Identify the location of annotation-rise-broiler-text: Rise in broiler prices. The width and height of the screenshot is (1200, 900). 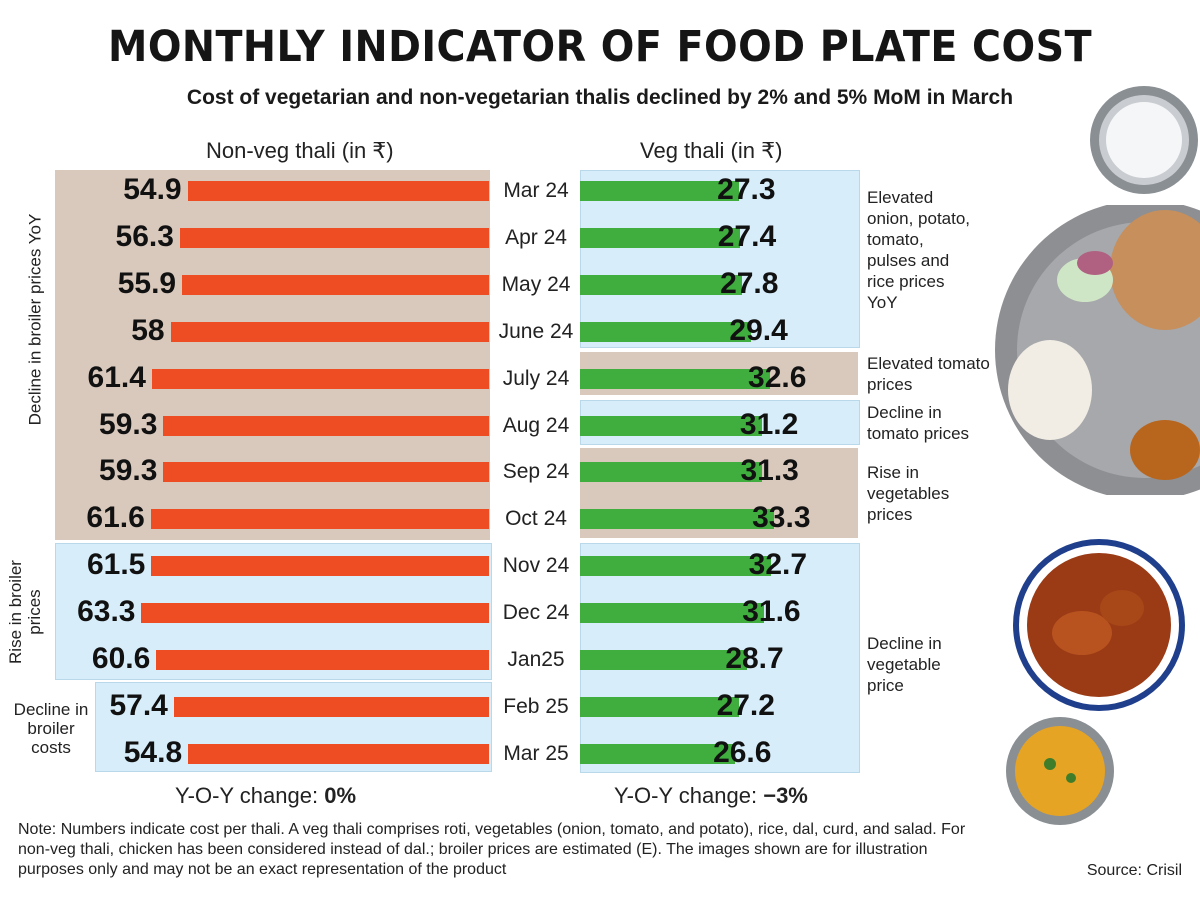
(25, 612).